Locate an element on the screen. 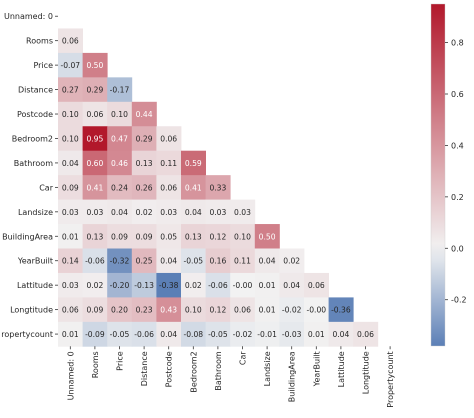  y-tick-label: Price is located at coordinates (43, 65).